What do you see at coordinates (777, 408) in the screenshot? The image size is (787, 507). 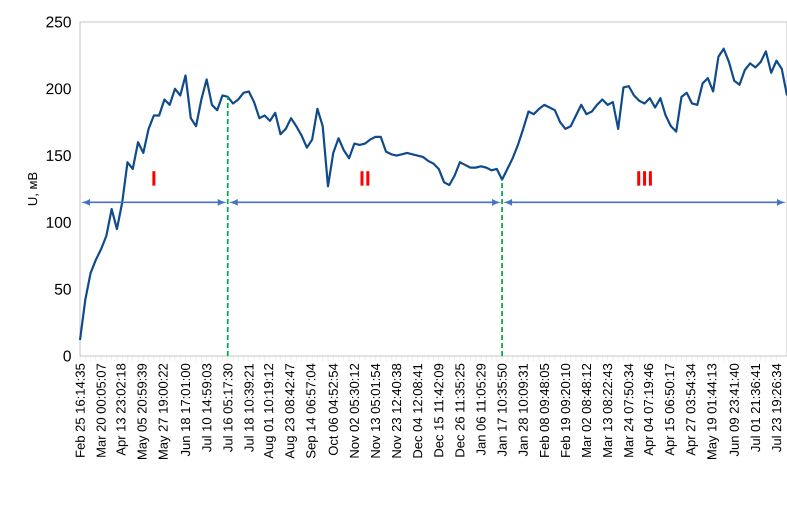 I see `x-tick-label: Jul 23 19:26:34` at bounding box center [777, 408].